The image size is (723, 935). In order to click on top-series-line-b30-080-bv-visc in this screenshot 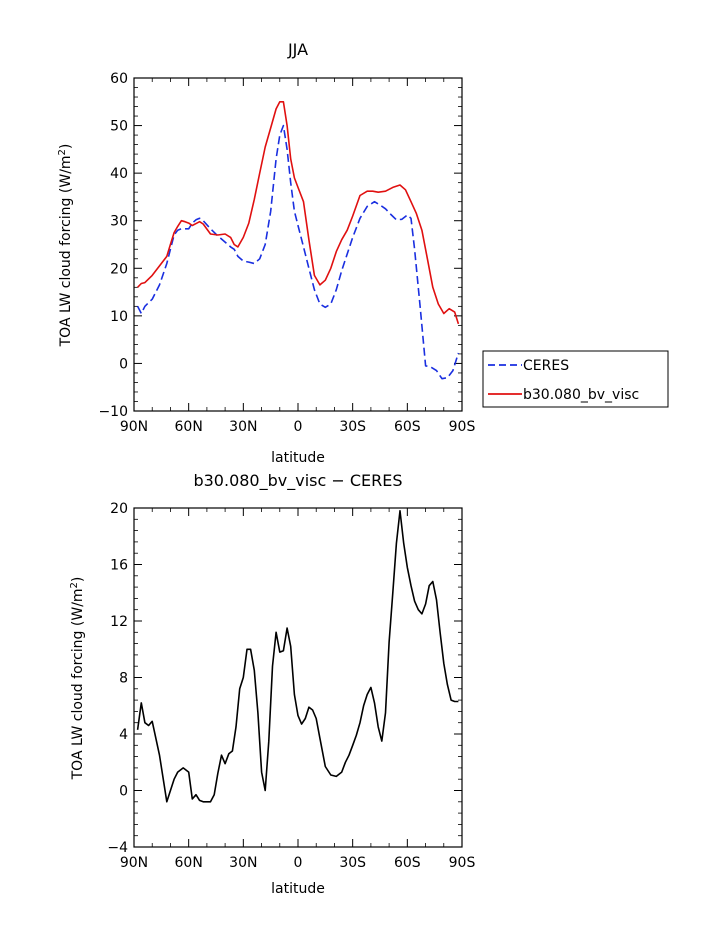, I will do `click(298, 213)`.